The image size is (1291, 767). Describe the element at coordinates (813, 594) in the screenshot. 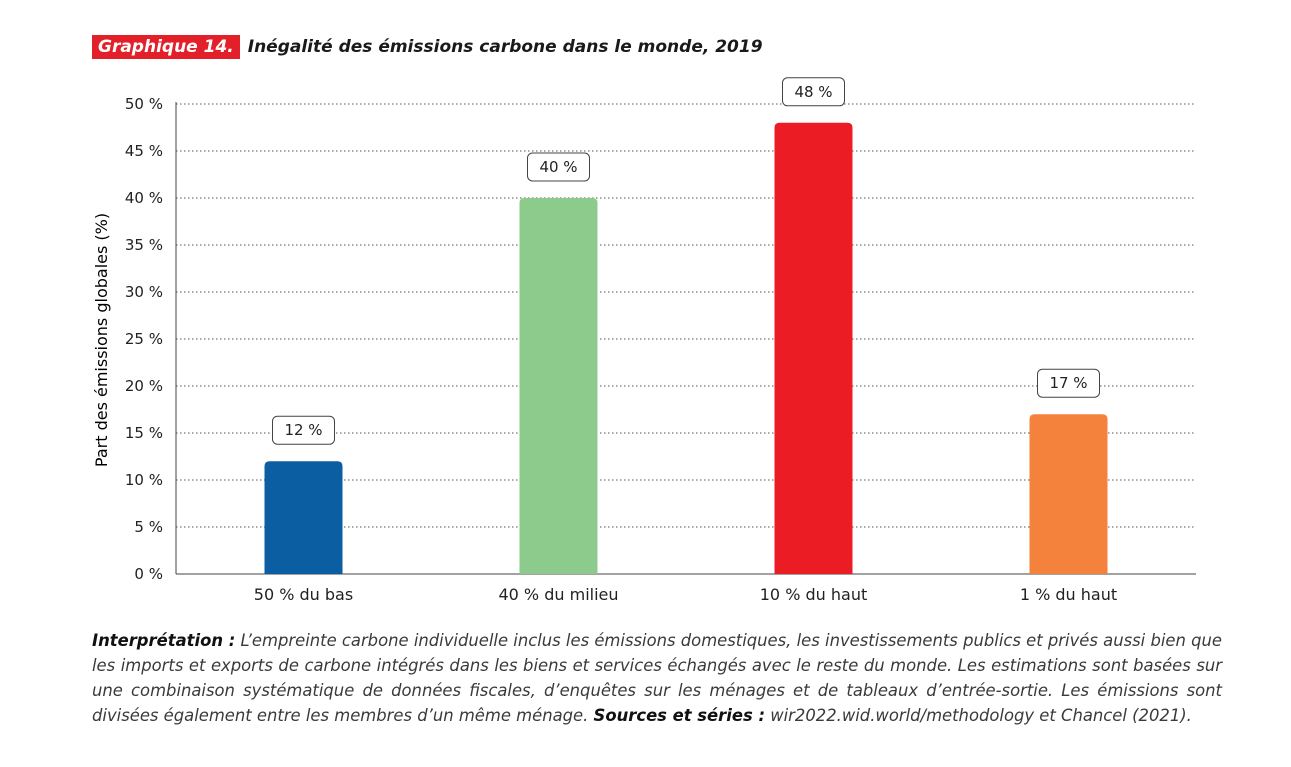

I see `x-category-label: 10 % du haut` at that location.